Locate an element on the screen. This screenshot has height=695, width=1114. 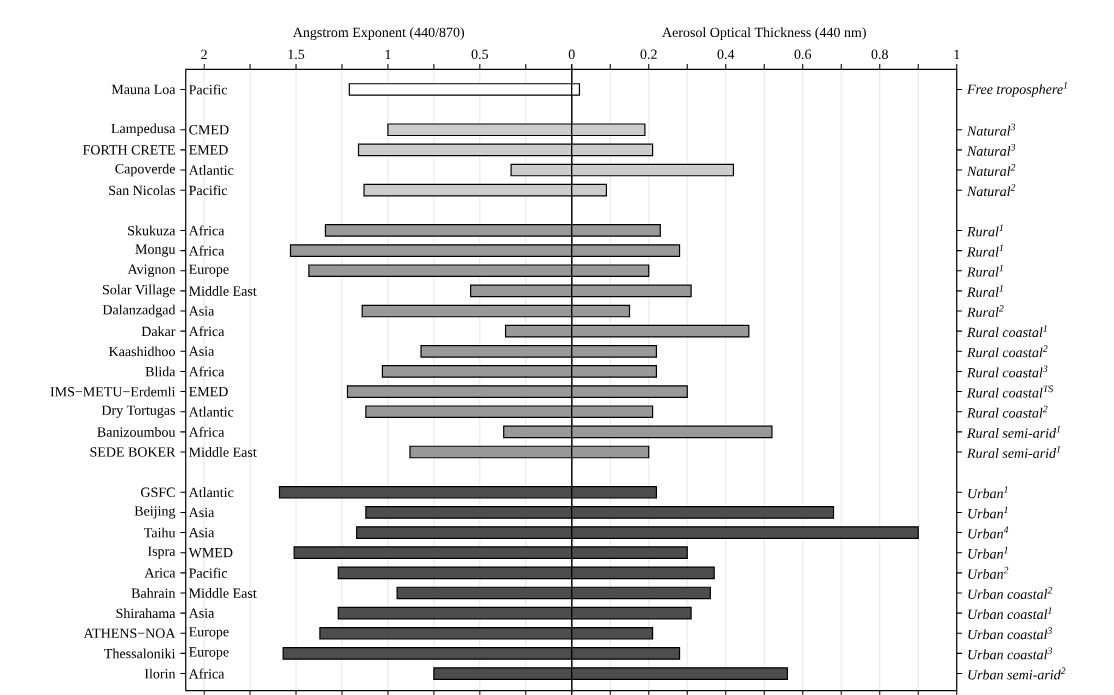
y-tick-label: Urban coastal$^{1}$ is located at coordinates (1010, 613).